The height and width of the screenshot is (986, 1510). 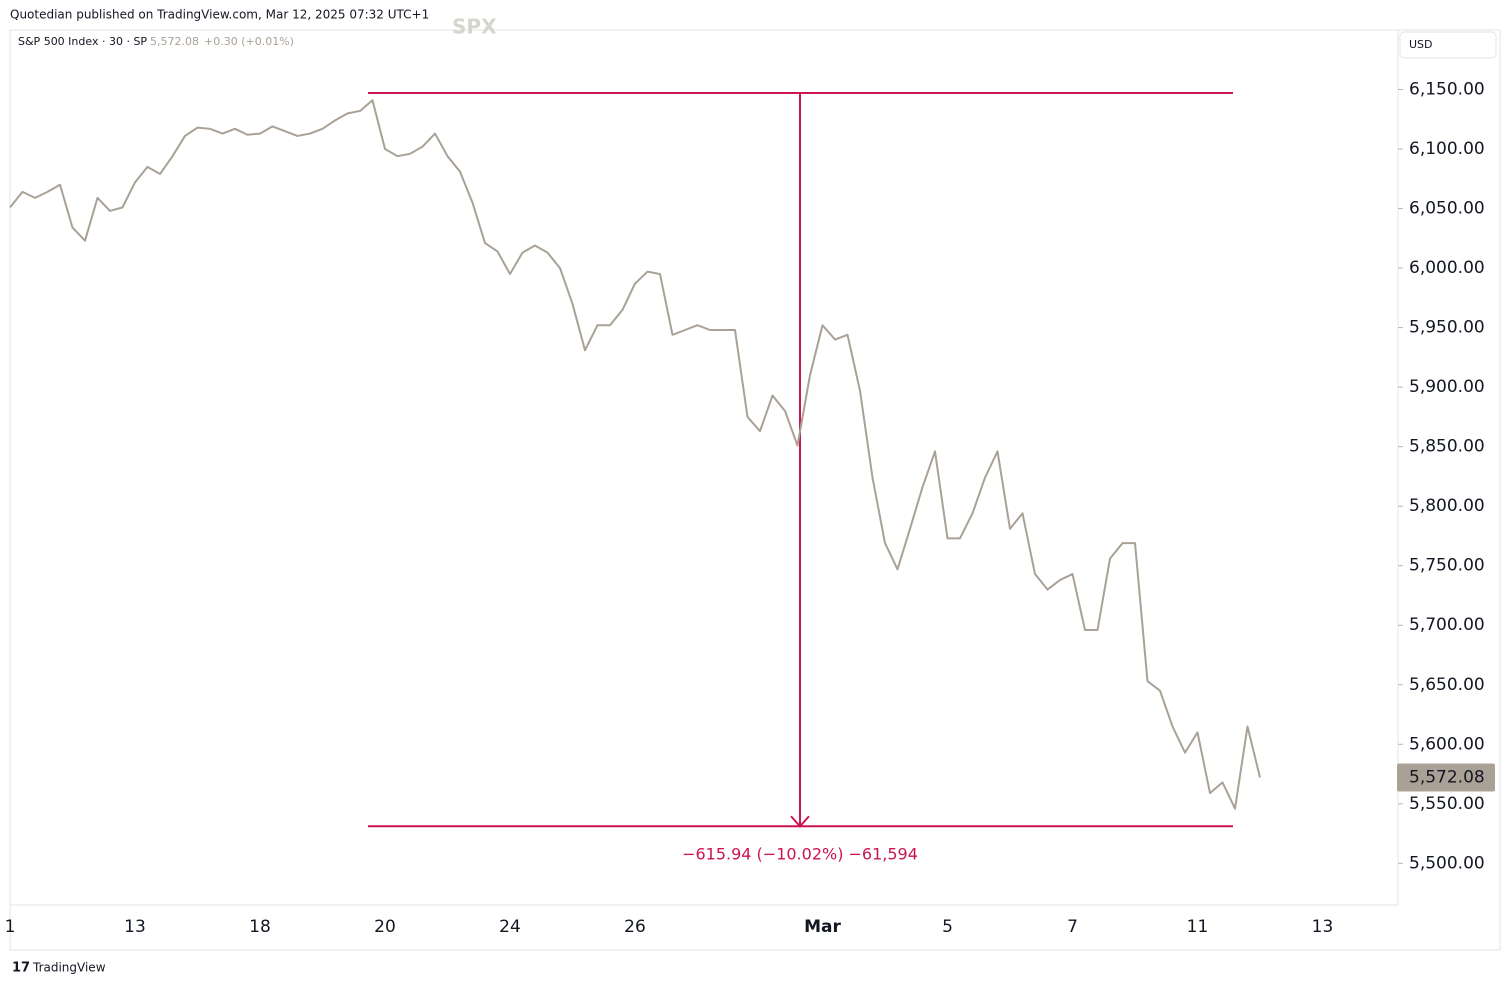 What do you see at coordinates (174, 41) in the screenshot?
I see `header-price: 5,572.08` at bounding box center [174, 41].